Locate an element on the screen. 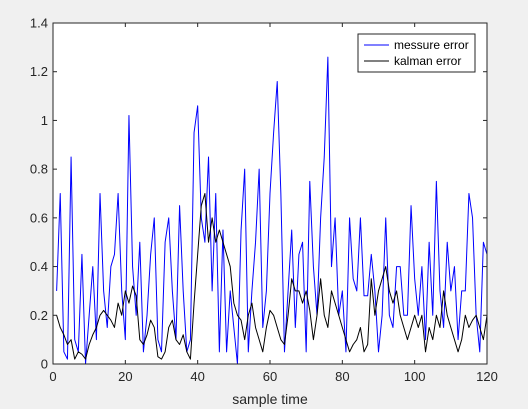 Image resolution: width=528 pixels, height=409 pixels. x-tick-labels: 0 20 40 60 80 100 120 is located at coordinates (273, 376).